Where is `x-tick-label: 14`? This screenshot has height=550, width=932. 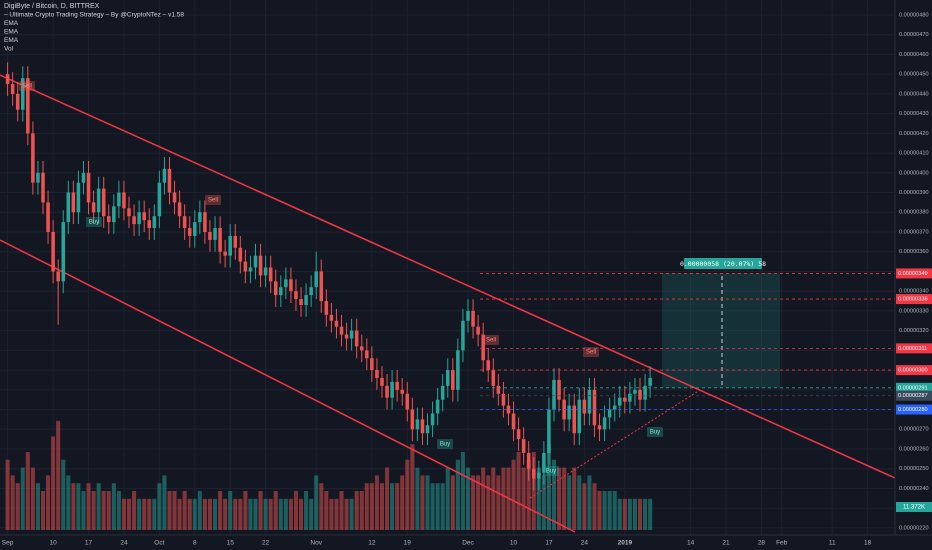 x-tick-label: 14 is located at coordinates (691, 543).